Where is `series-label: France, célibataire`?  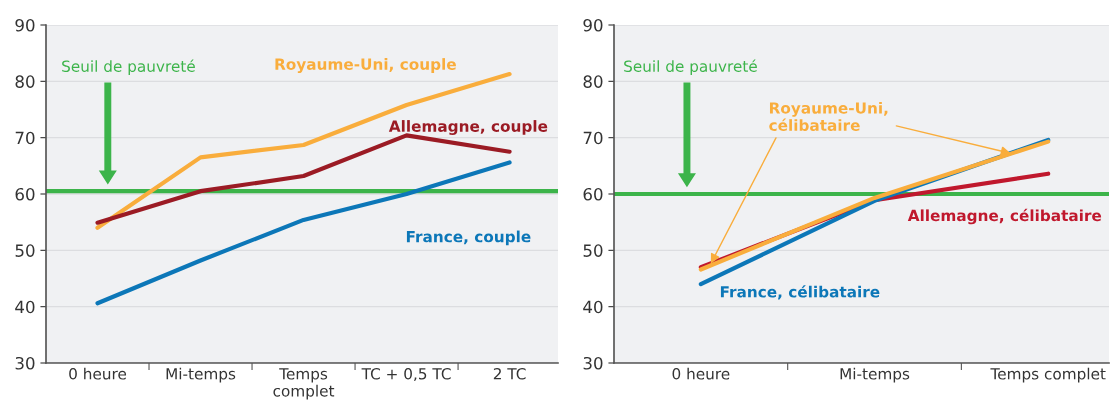 series-label: France, célibataire is located at coordinates (800, 292).